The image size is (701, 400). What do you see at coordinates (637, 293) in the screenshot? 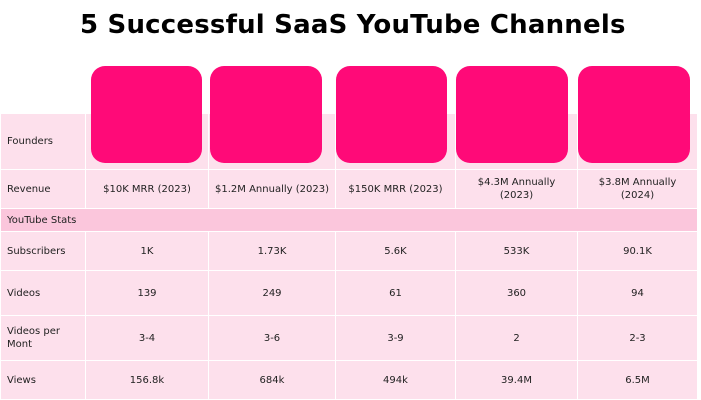
I see `table-cell: 94` at bounding box center [637, 293].